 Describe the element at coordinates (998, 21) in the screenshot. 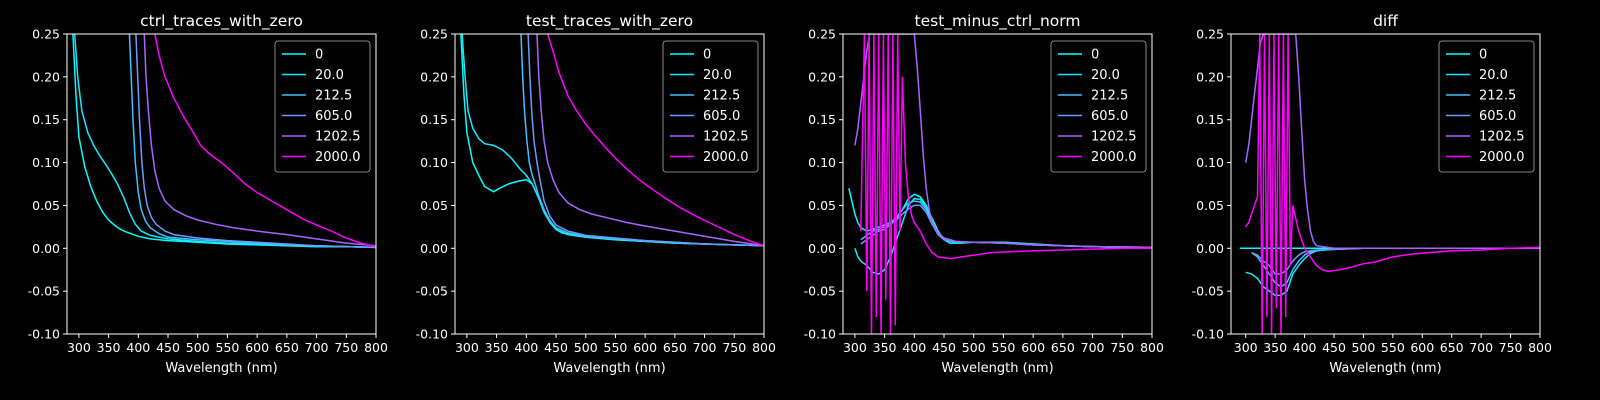

I see `chart-title: test_minus_ctrl_norm` at that location.